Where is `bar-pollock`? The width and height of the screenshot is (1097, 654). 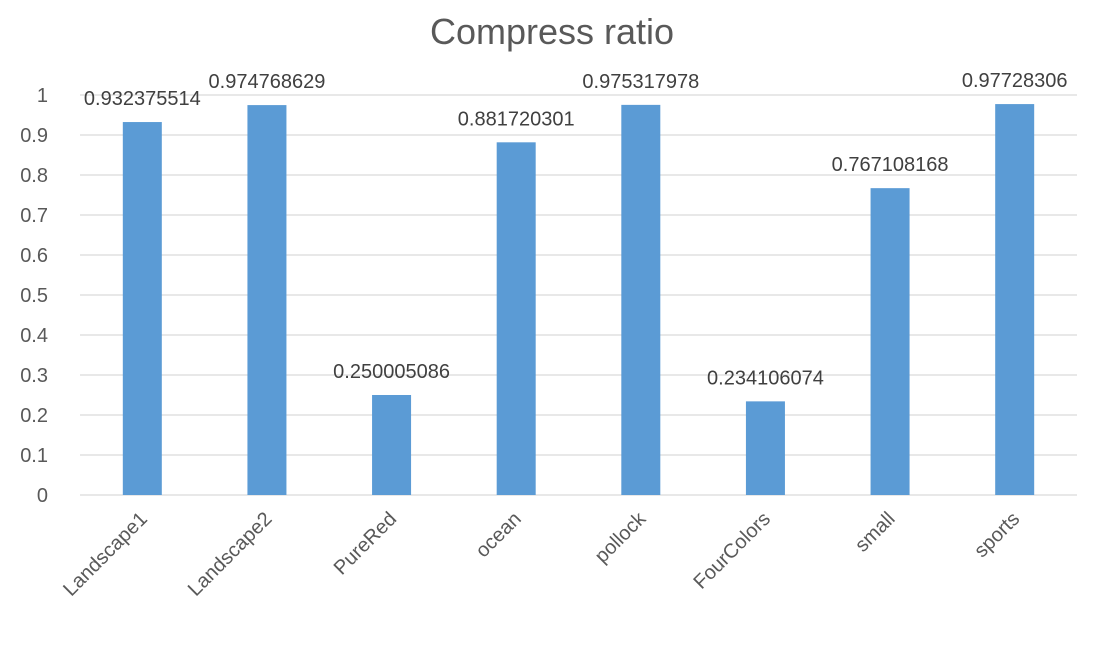
bar-pollock is located at coordinates (641, 300).